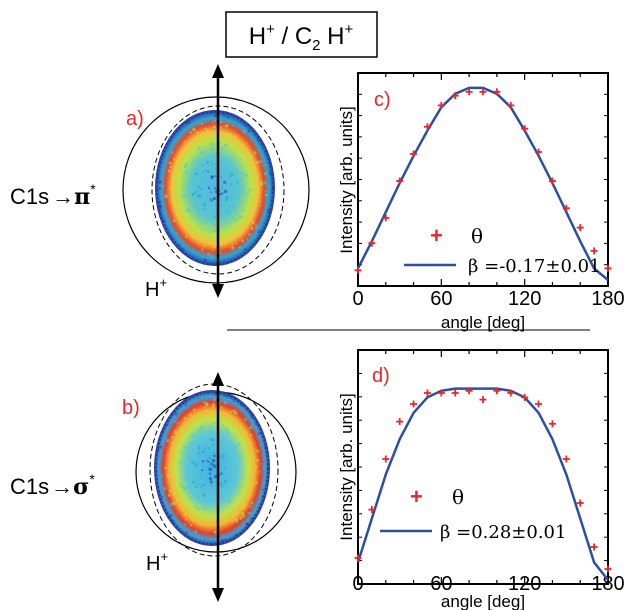  What do you see at coordinates (473, 513) in the screenshot?
I see `legend: + θ β =0.28±0.01` at bounding box center [473, 513].